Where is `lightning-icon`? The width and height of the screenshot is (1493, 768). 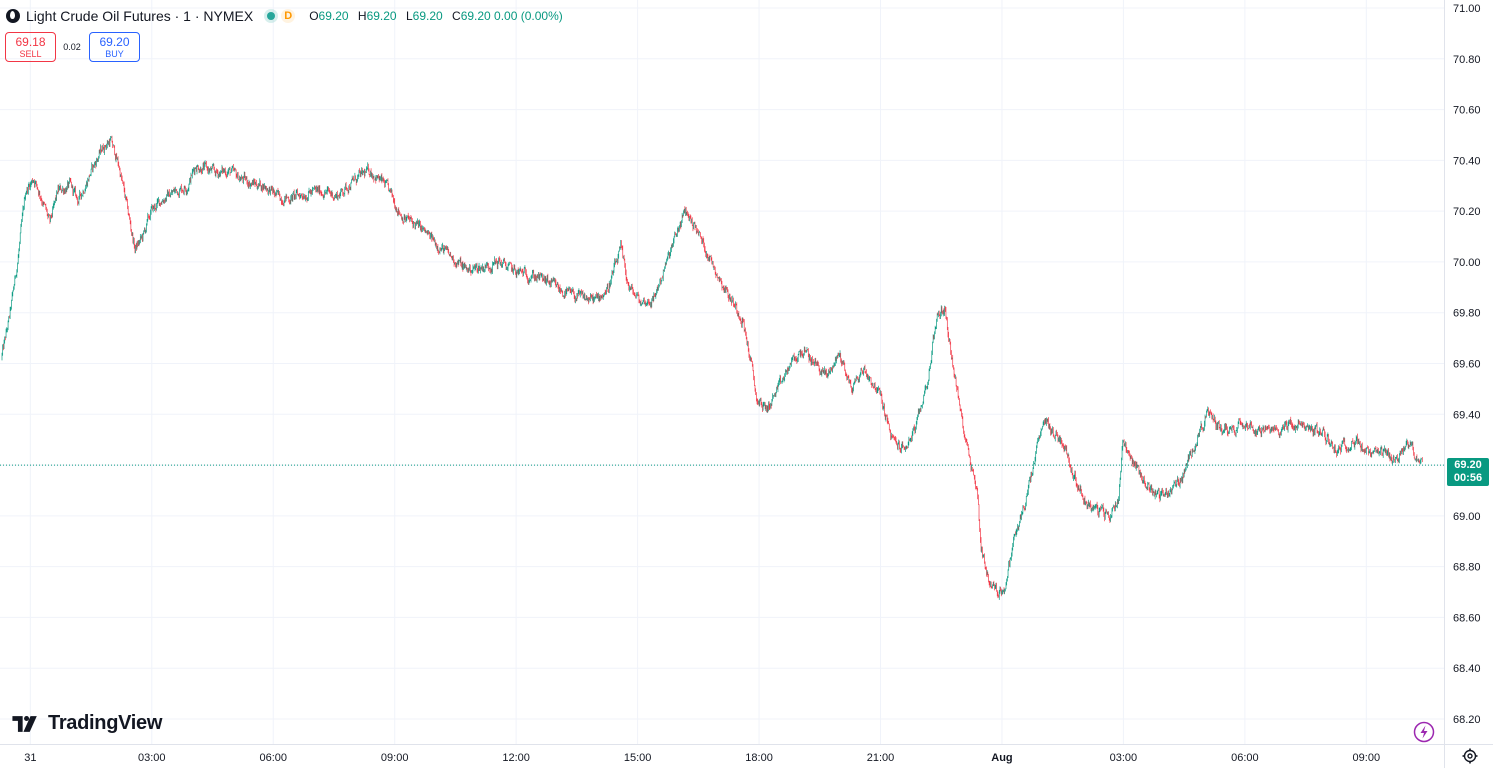 lightning-icon is located at coordinates (1424, 732).